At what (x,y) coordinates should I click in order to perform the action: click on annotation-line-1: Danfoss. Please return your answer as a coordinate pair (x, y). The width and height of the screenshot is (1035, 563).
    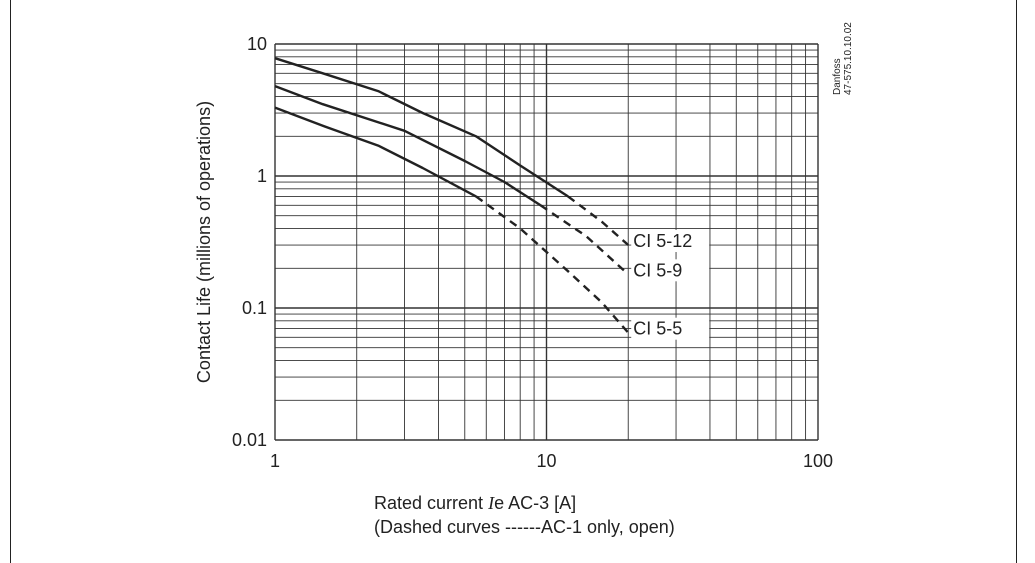
    Looking at the image, I should click on (837, 76).